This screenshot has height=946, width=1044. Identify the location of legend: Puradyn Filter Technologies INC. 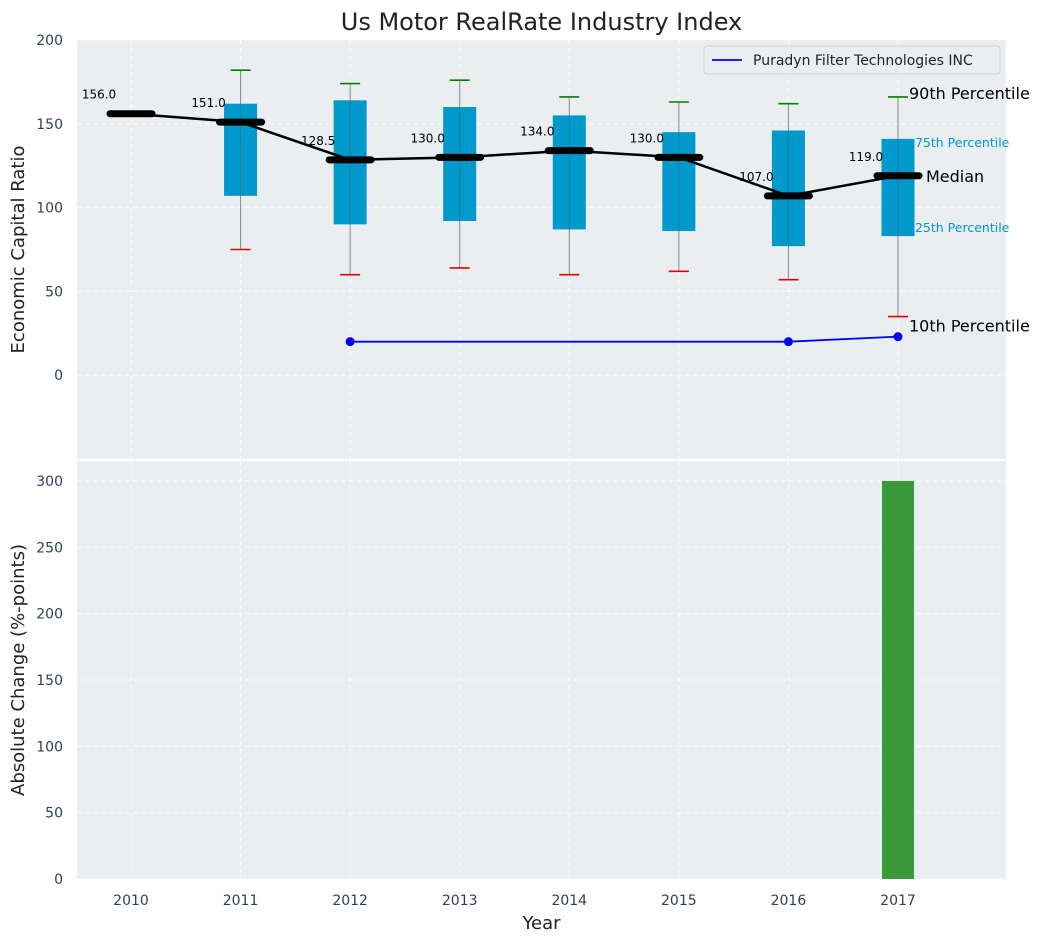
(852, 60).